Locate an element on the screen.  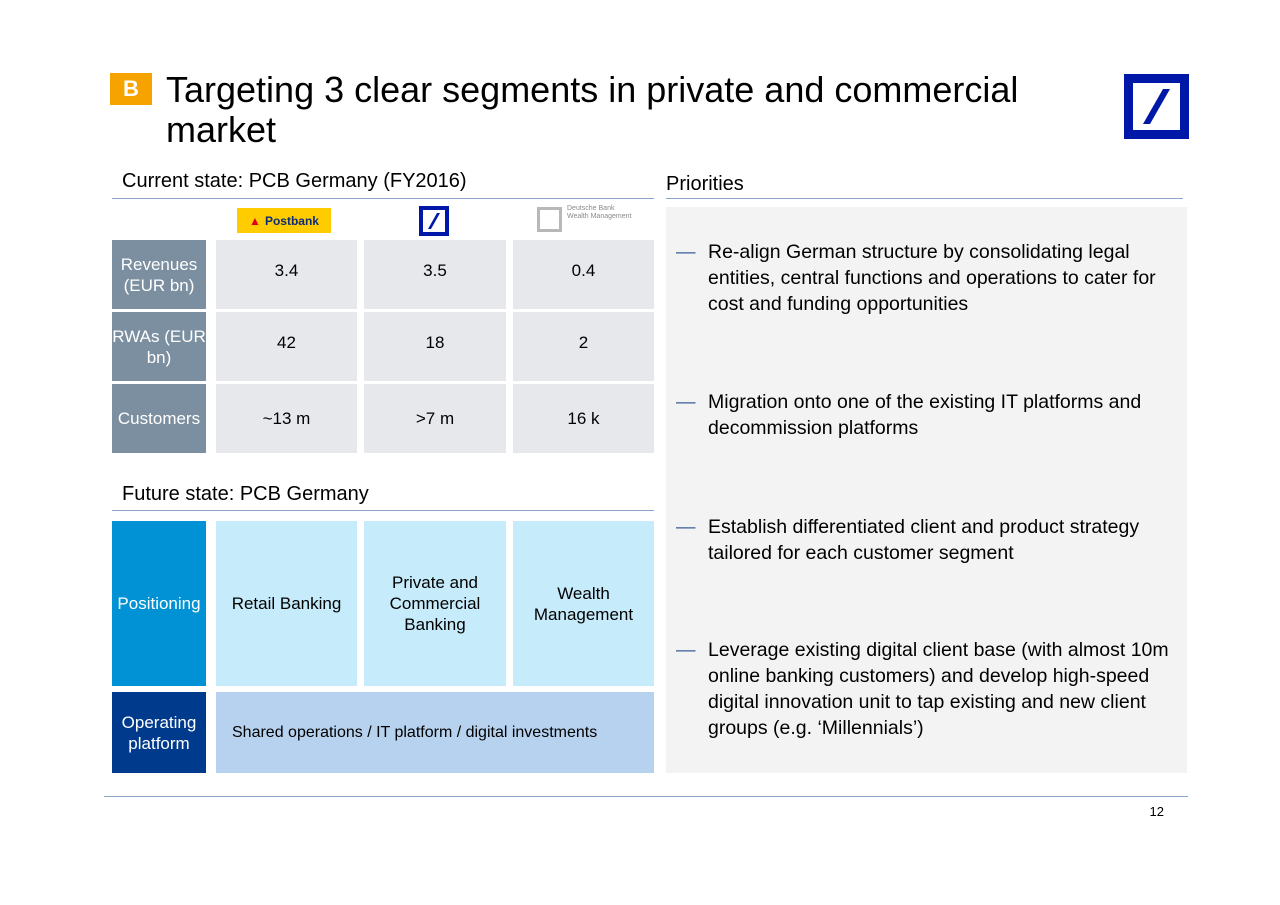
rwas-wealth-management: 2 is located at coordinates (583, 346).